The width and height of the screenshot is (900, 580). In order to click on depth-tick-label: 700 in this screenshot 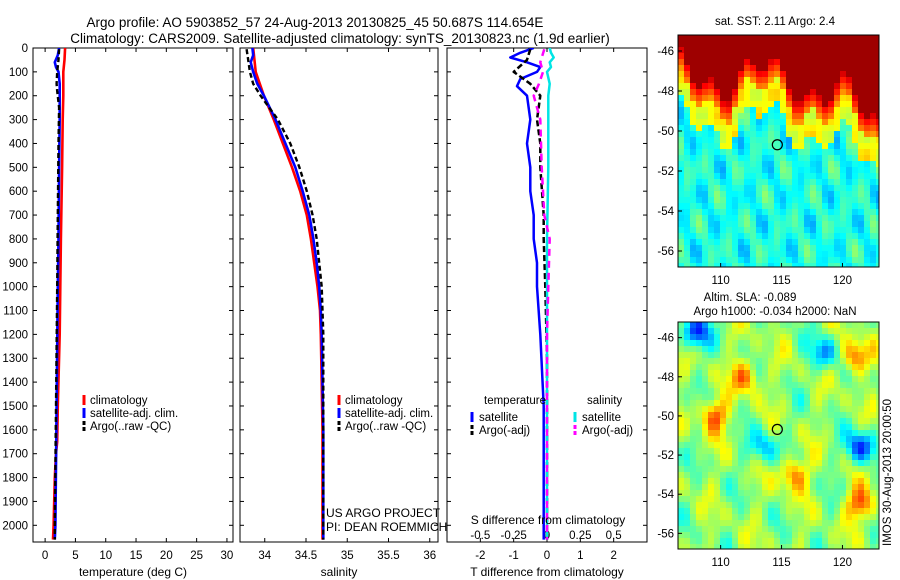, I will do `click(18, 216)`.